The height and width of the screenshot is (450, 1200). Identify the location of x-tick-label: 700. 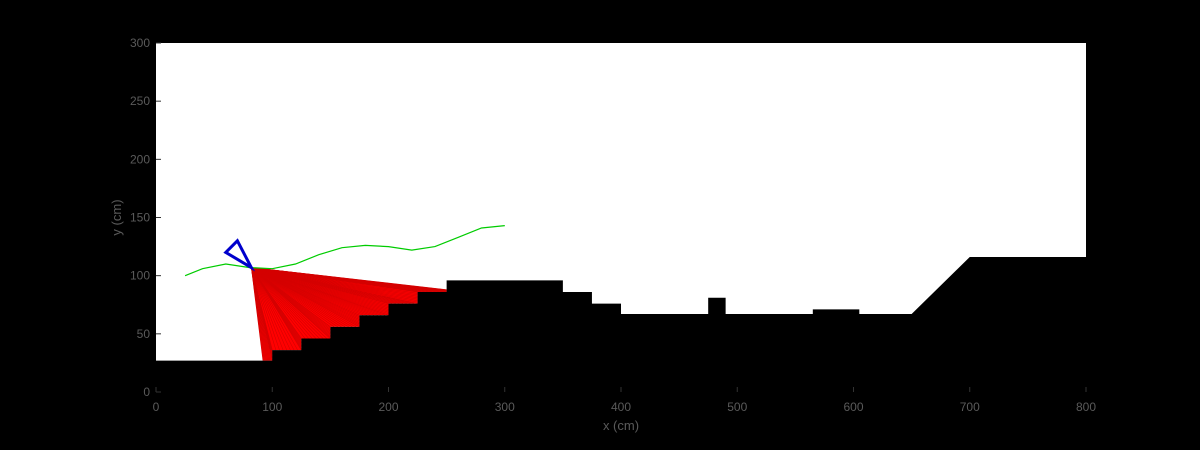
(970, 407).